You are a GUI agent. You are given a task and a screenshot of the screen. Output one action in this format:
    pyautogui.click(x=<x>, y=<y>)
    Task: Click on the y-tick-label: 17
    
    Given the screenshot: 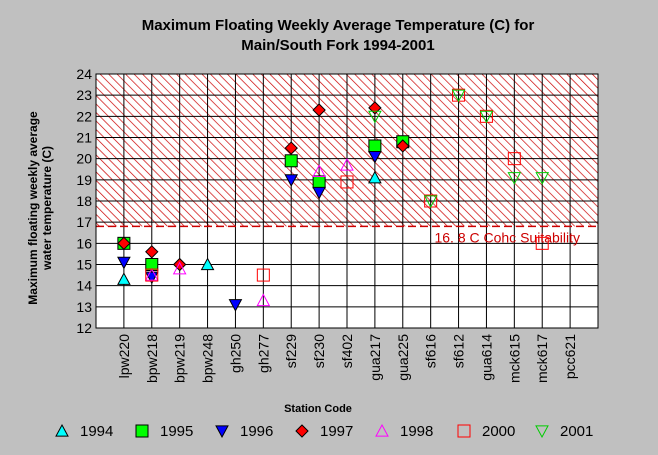 What is the action you would take?
    pyautogui.click(x=84, y=222)
    